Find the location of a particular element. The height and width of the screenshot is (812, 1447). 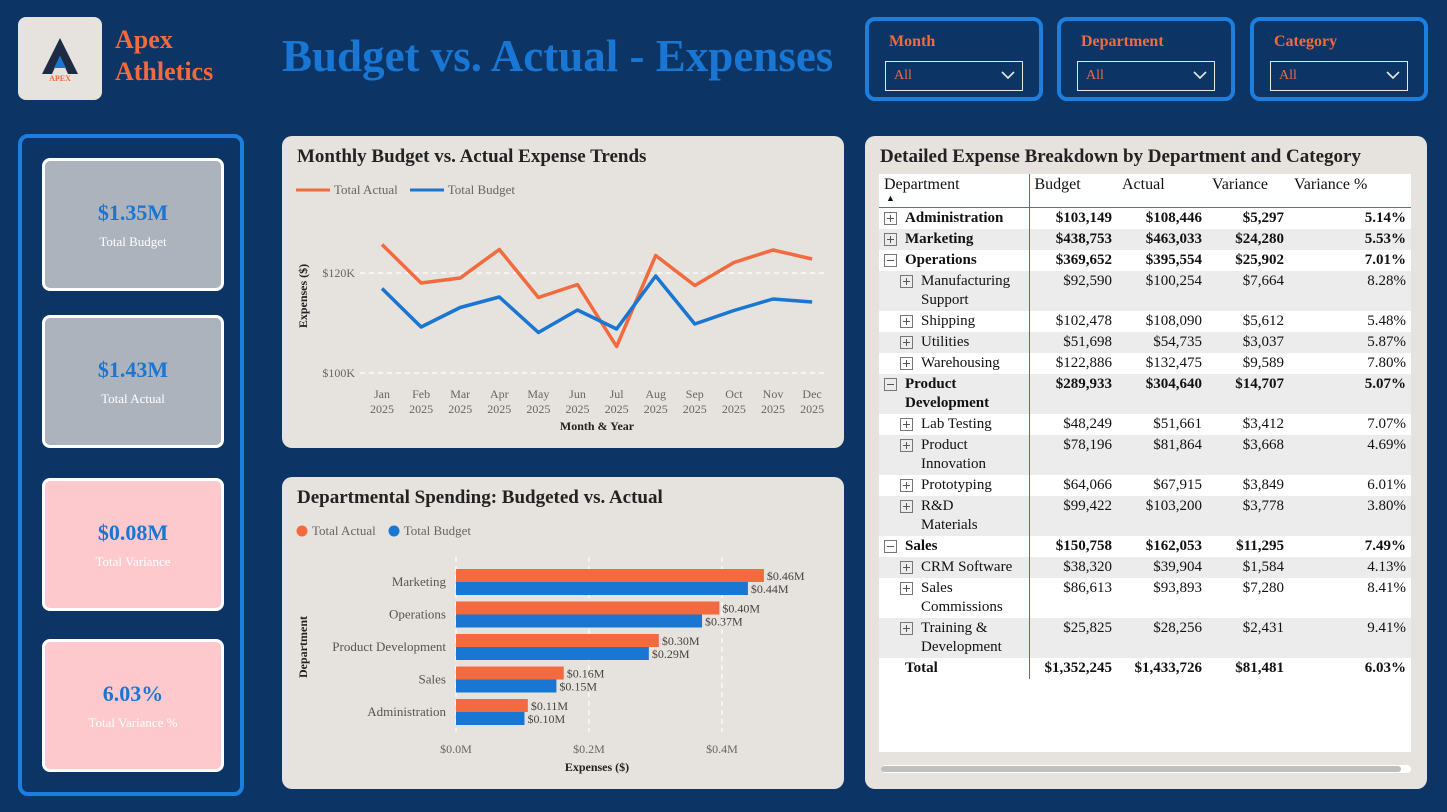

department-cell-content: Sales Commissions is located at coordinates (954, 598).